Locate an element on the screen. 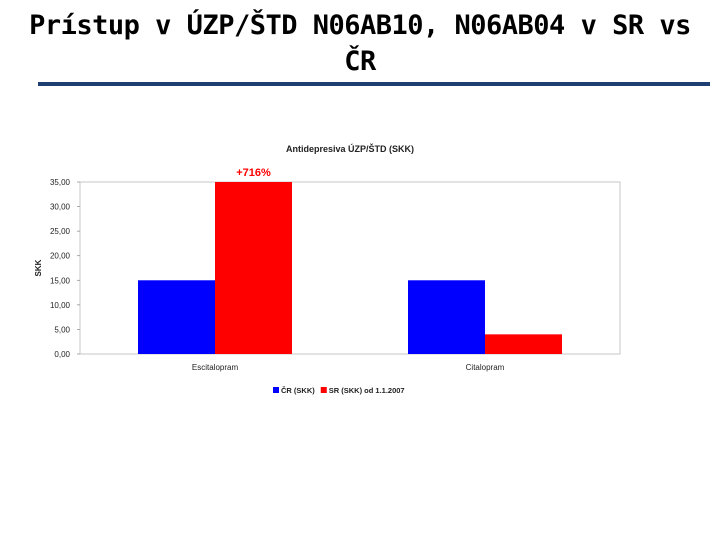 This screenshot has width=720, height=540. x-category-label: Escitalopram is located at coordinates (215, 367).